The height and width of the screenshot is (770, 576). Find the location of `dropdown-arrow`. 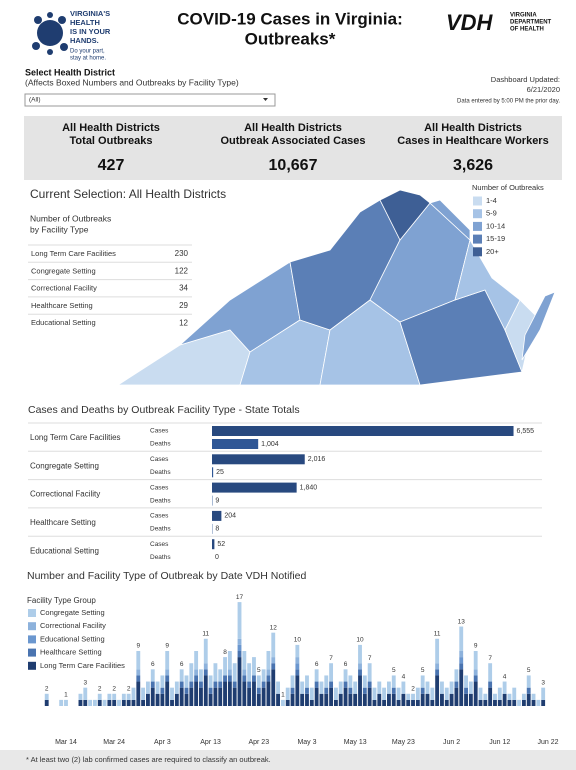

dropdown-arrow is located at coordinates (265, 99).